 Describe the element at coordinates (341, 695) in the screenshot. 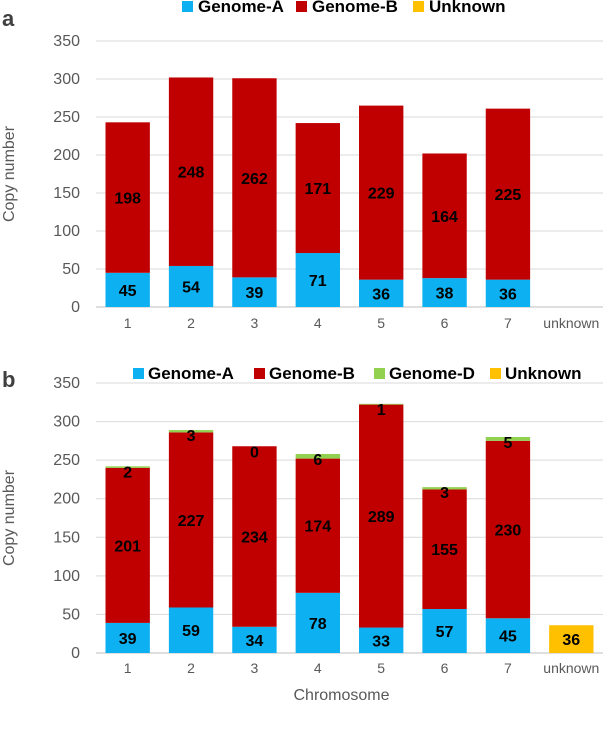

I see `x-axis-title: Chromosome` at that location.